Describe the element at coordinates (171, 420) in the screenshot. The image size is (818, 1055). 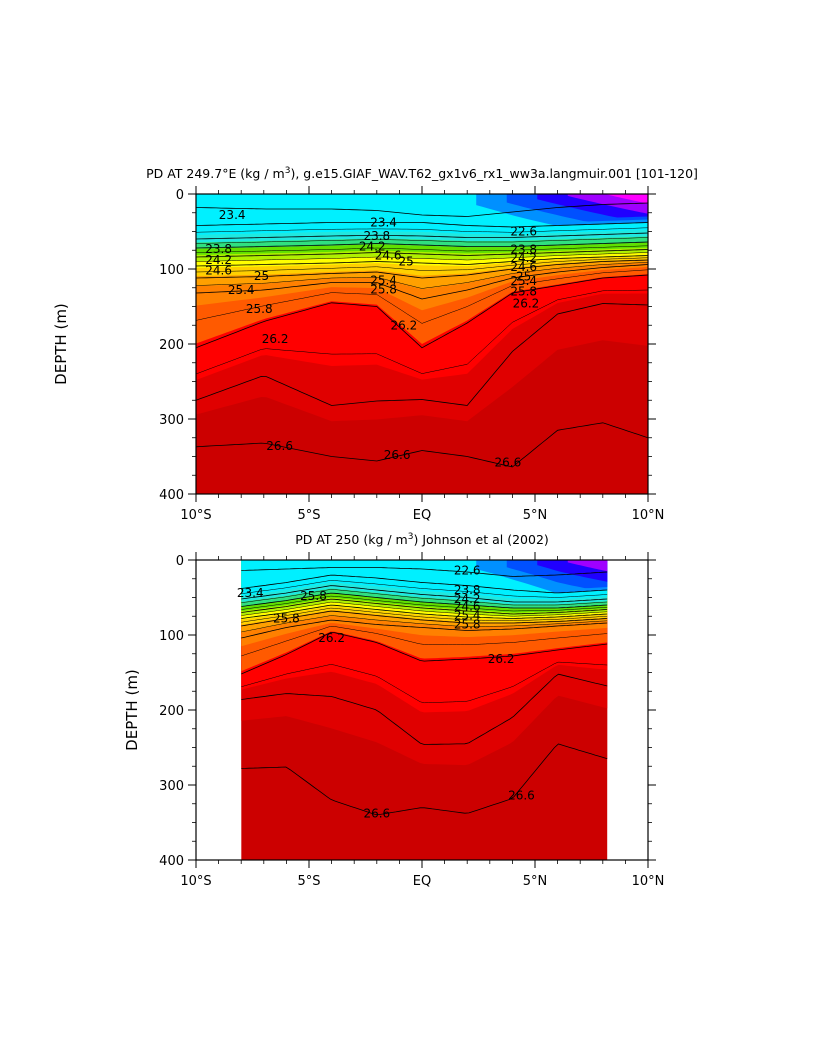
I see `y-tick-label: 300` at that location.